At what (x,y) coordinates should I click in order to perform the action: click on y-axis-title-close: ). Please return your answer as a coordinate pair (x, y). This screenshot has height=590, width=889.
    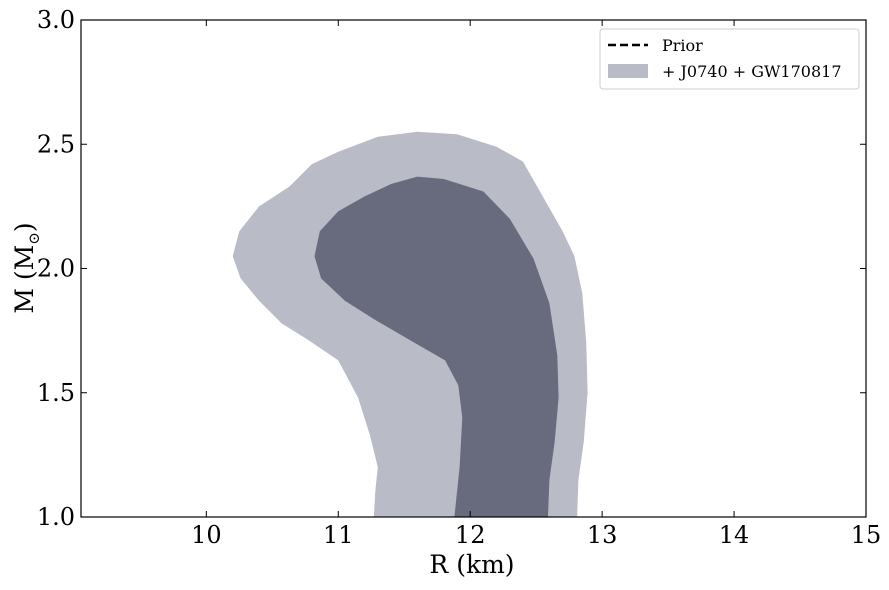
    Looking at the image, I should click on (24, 227).